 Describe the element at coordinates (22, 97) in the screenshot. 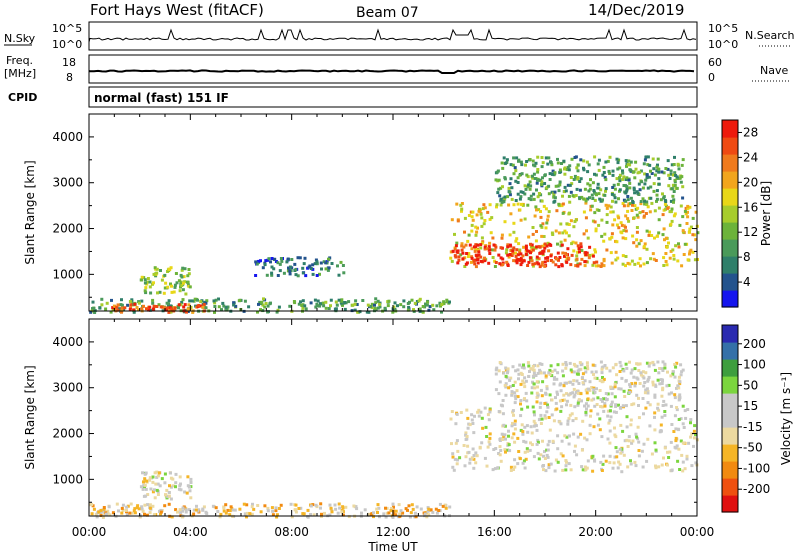

I see `cpid-label: CPID` at that location.